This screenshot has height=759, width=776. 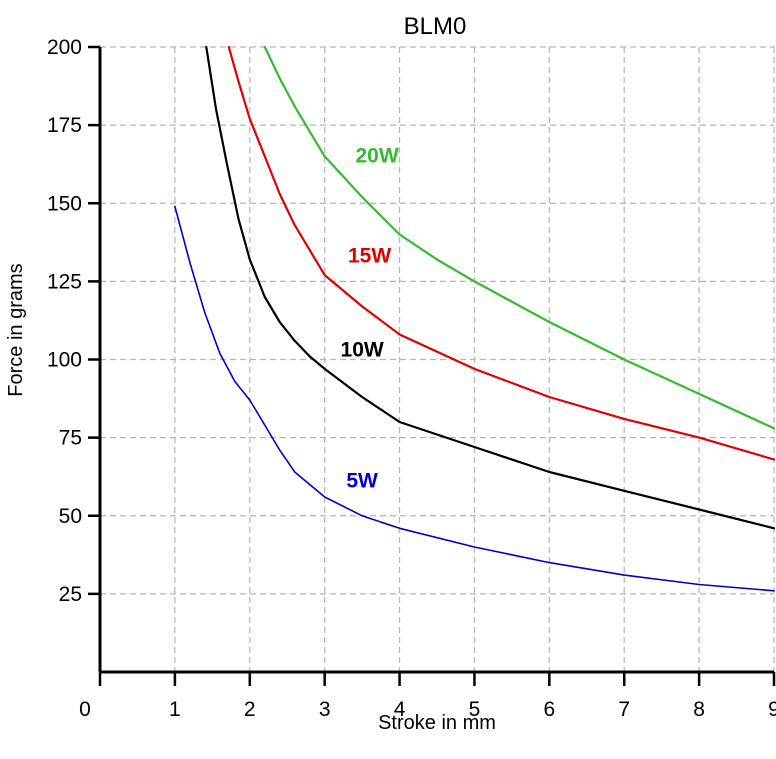 What do you see at coordinates (64, 125) in the screenshot?
I see `y-tick-label: 175` at bounding box center [64, 125].